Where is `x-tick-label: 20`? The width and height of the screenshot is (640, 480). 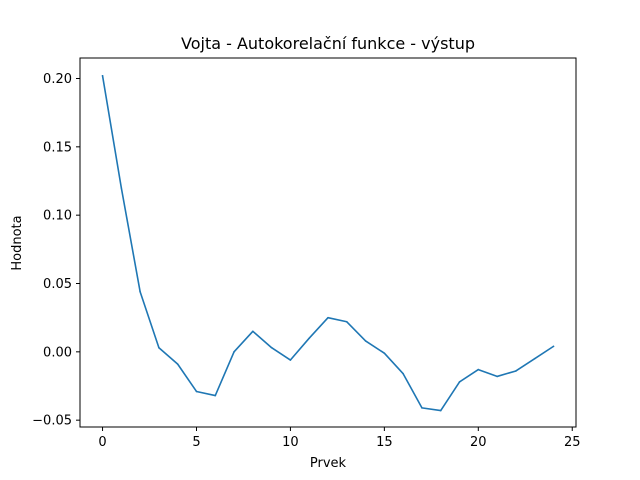 x-tick-label: 20 is located at coordinates (478, 442).